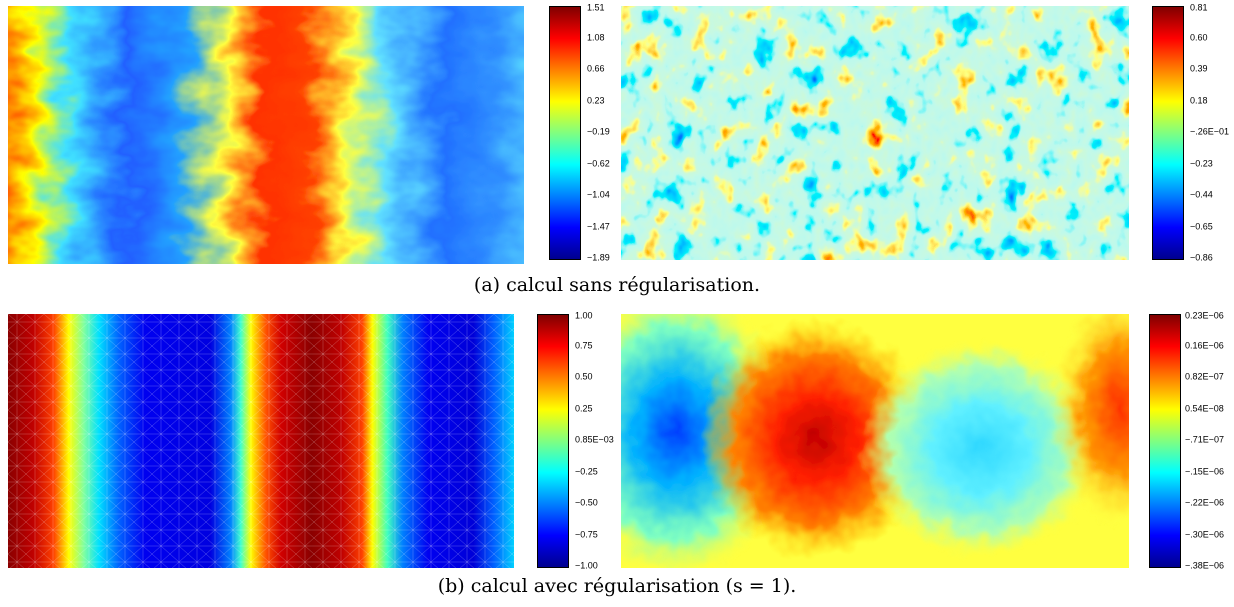 The width and height of the screenshot is (1234, 607). Describe the element at coordinates (1205, 502) in the screenshot. I see `colorbar-4-tick: −.22E−06` at that location.